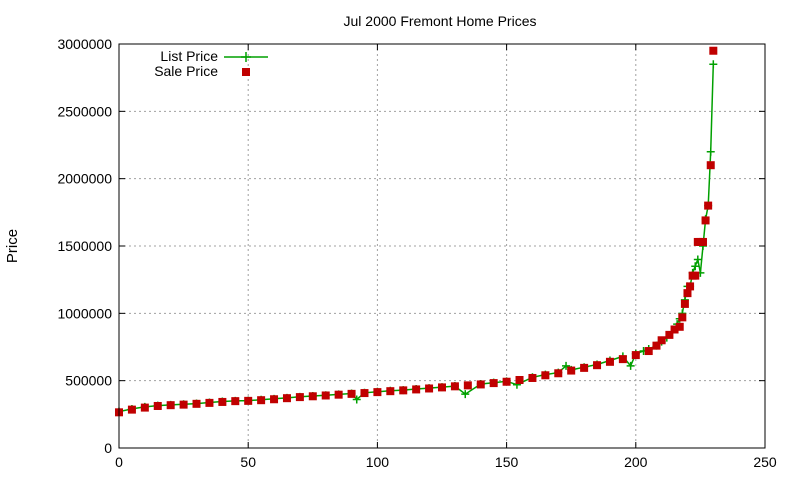 The width and height of the screenshot is (800, 485). What do you see at coordinates (248, 462) in the screenshot?
I see `x-tick-label: 50` at bounding box center [248, 462].